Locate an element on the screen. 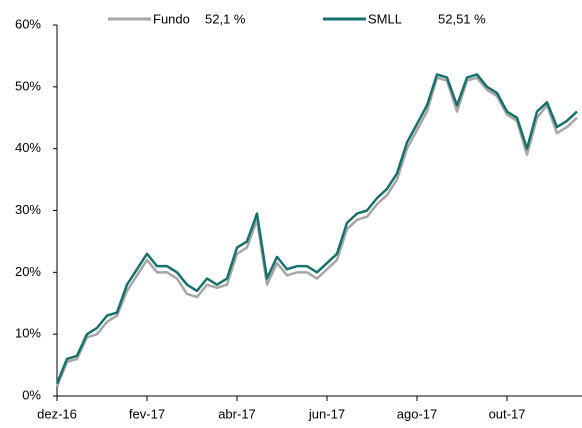 The image size is (582, 428). legend-label: SMLL is located at coordinates (385, 18).